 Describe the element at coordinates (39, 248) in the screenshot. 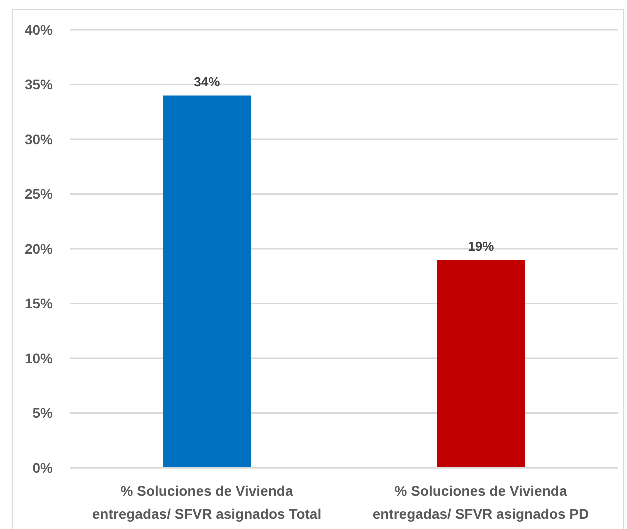

I see `y-tick-label: 20%` at that location.